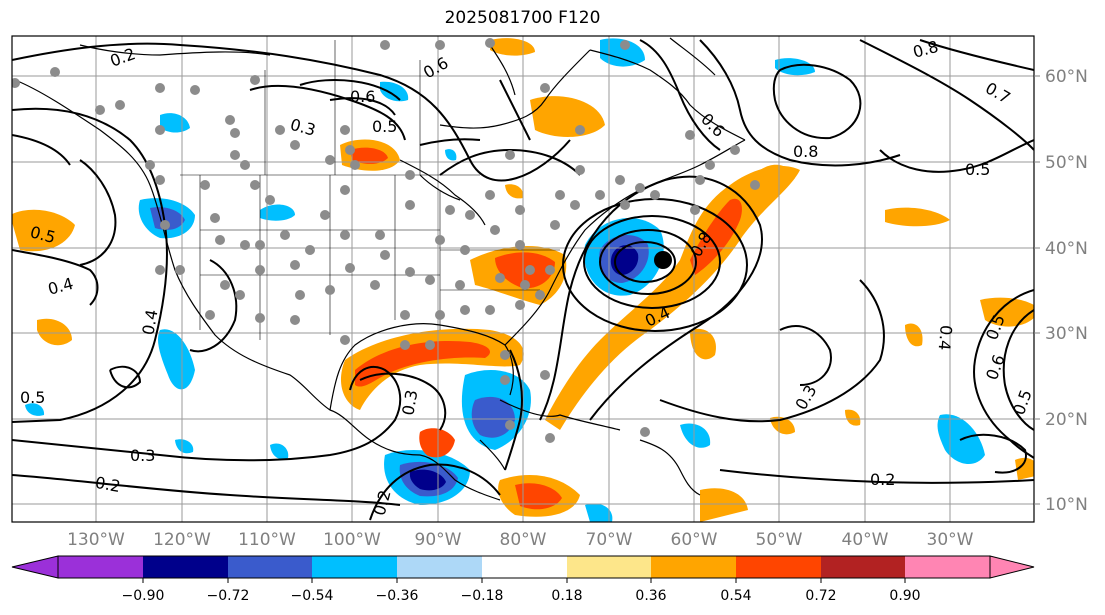  I want to click on contour-label: 0.8, so click(805, 151).